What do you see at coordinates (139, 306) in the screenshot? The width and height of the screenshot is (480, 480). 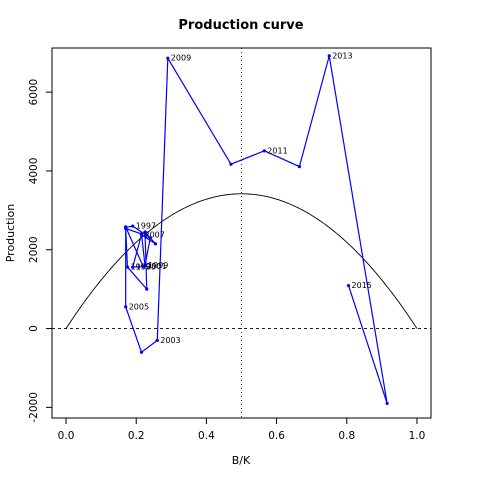 I see `point-year-label: 2005` at bounding box center [139, 306].